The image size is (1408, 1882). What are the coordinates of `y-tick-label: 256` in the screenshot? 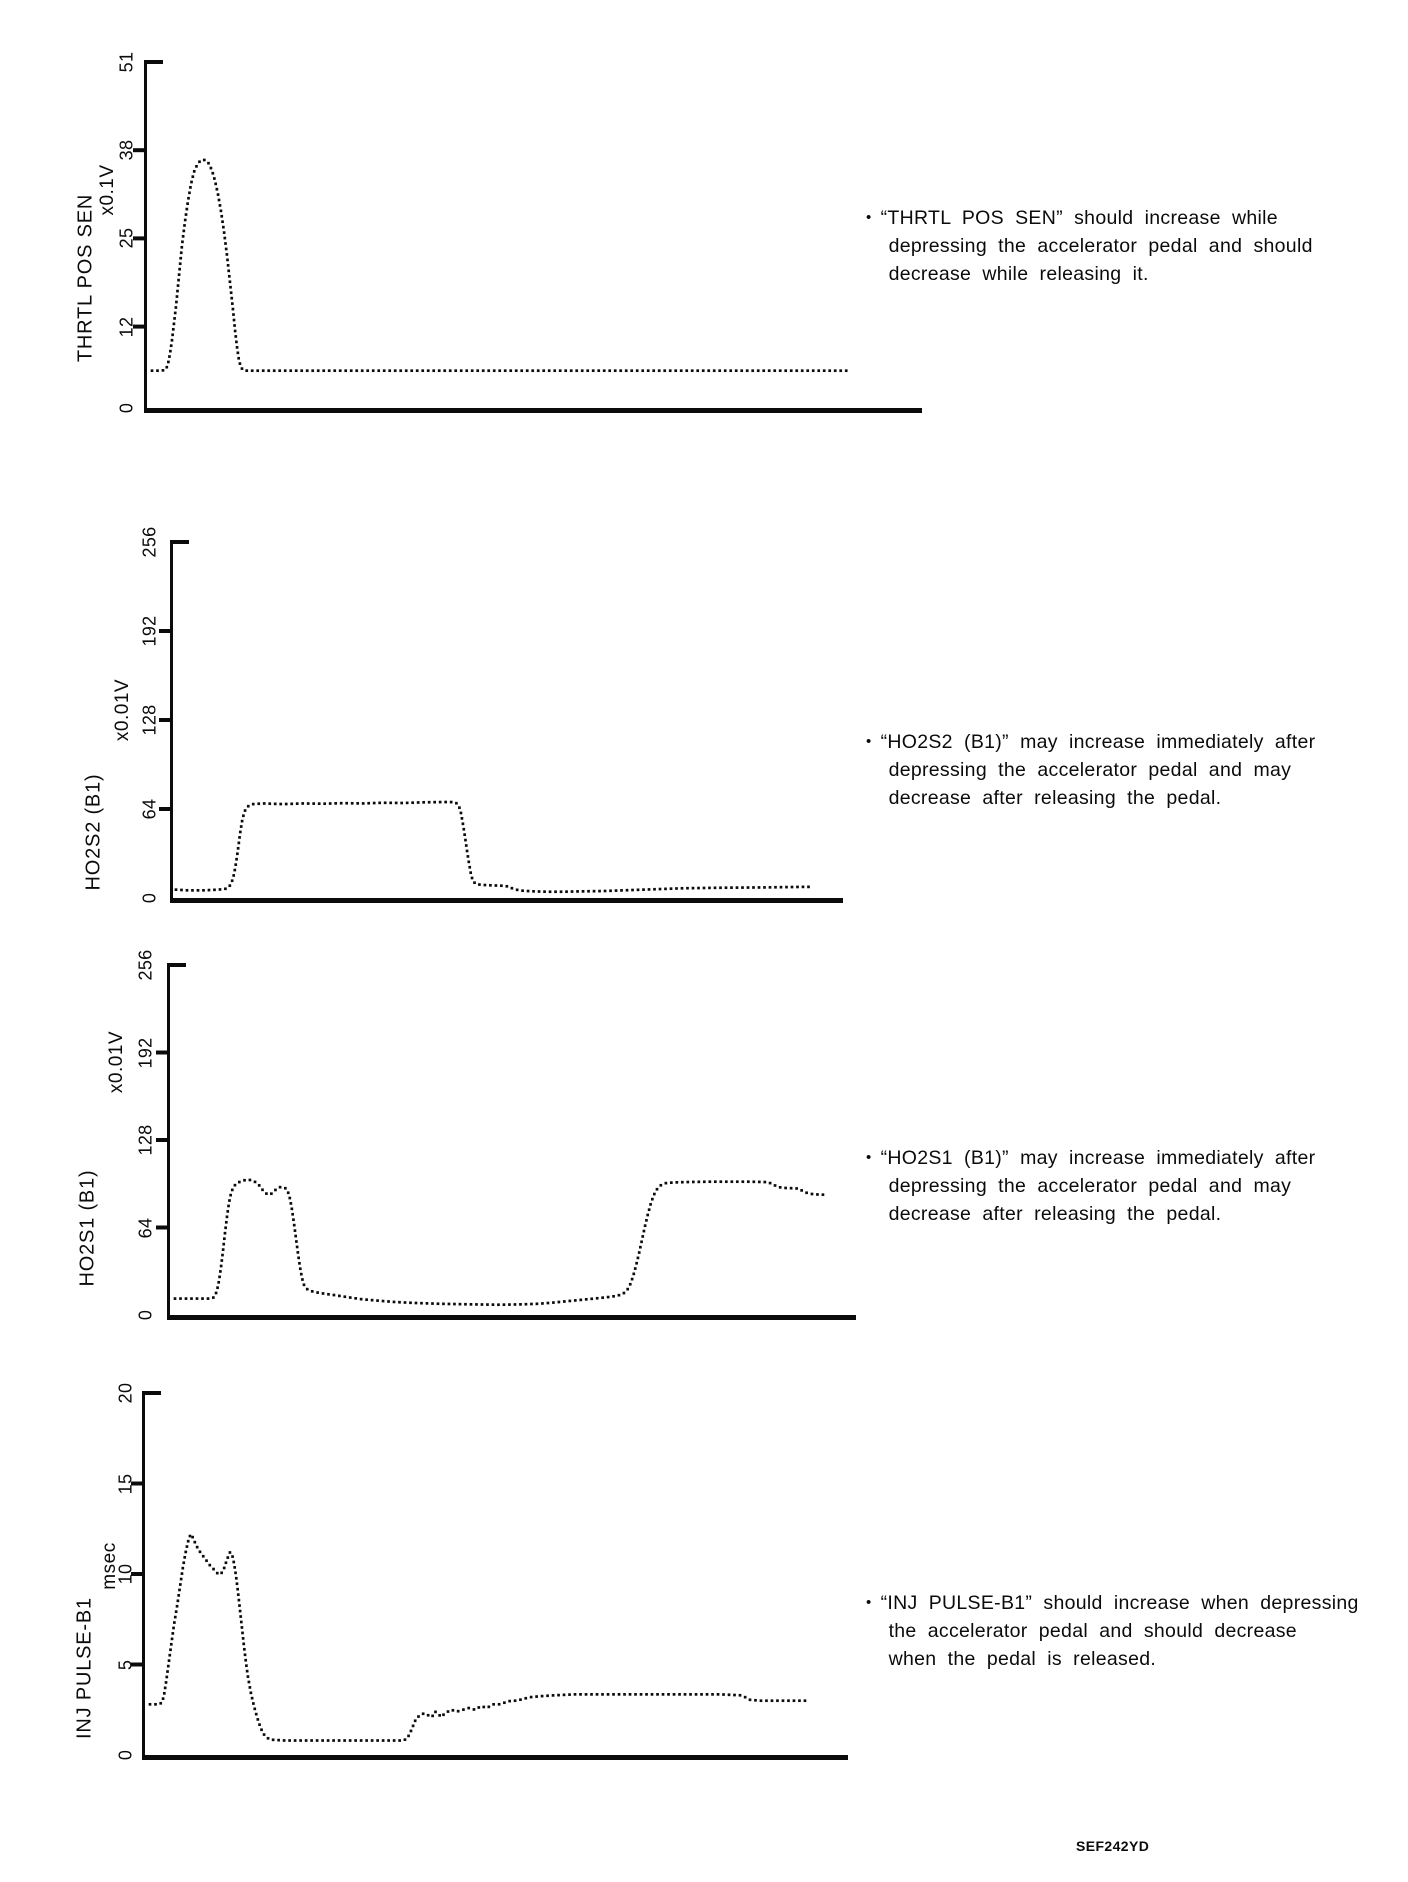 It's located at (149, 542).